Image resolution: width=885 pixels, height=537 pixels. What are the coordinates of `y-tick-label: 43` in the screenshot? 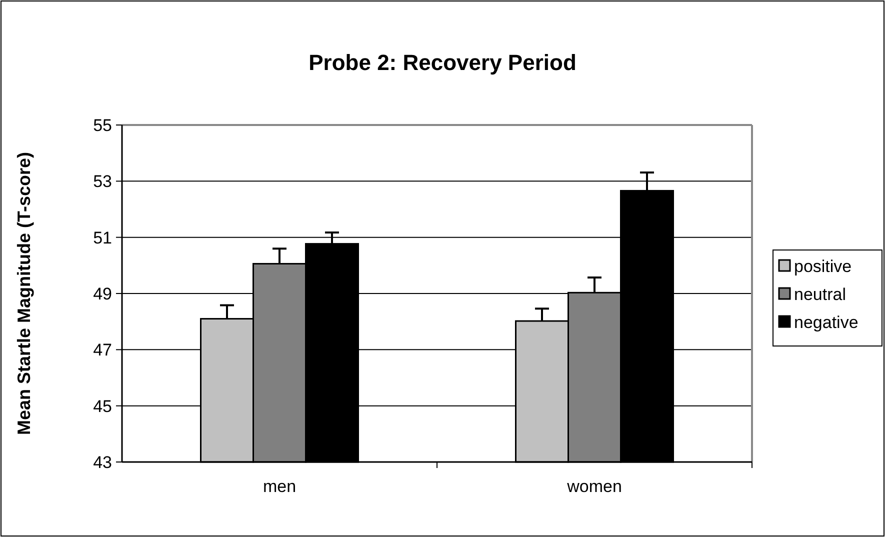 It's located at (102, 462).